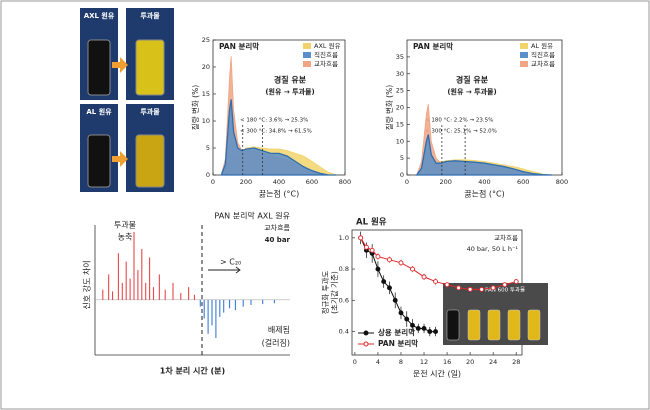  I want to click on x-tick-label: 800, so click(562, 182).